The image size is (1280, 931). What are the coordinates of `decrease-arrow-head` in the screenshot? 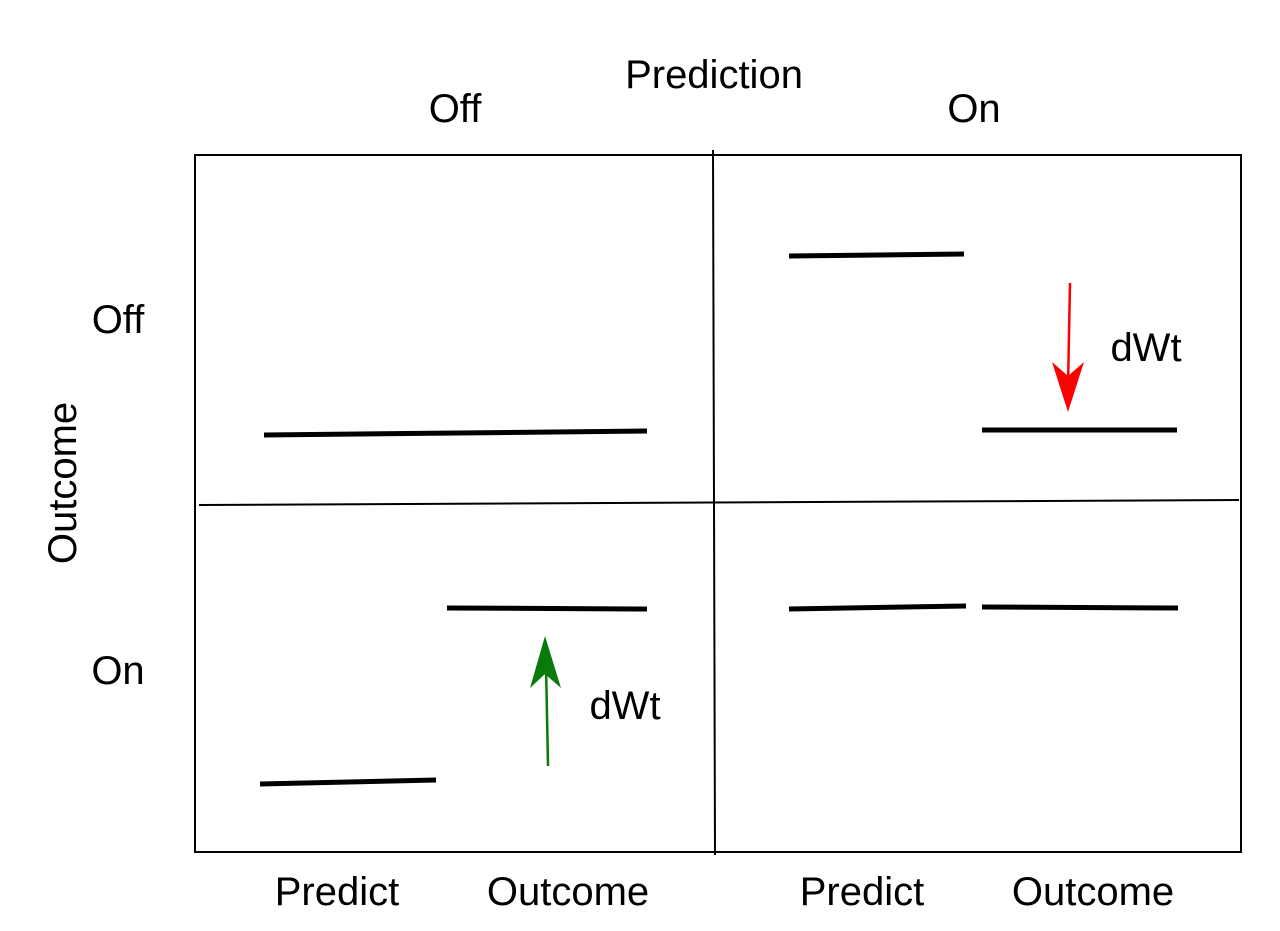 It's located at (1068, 387).